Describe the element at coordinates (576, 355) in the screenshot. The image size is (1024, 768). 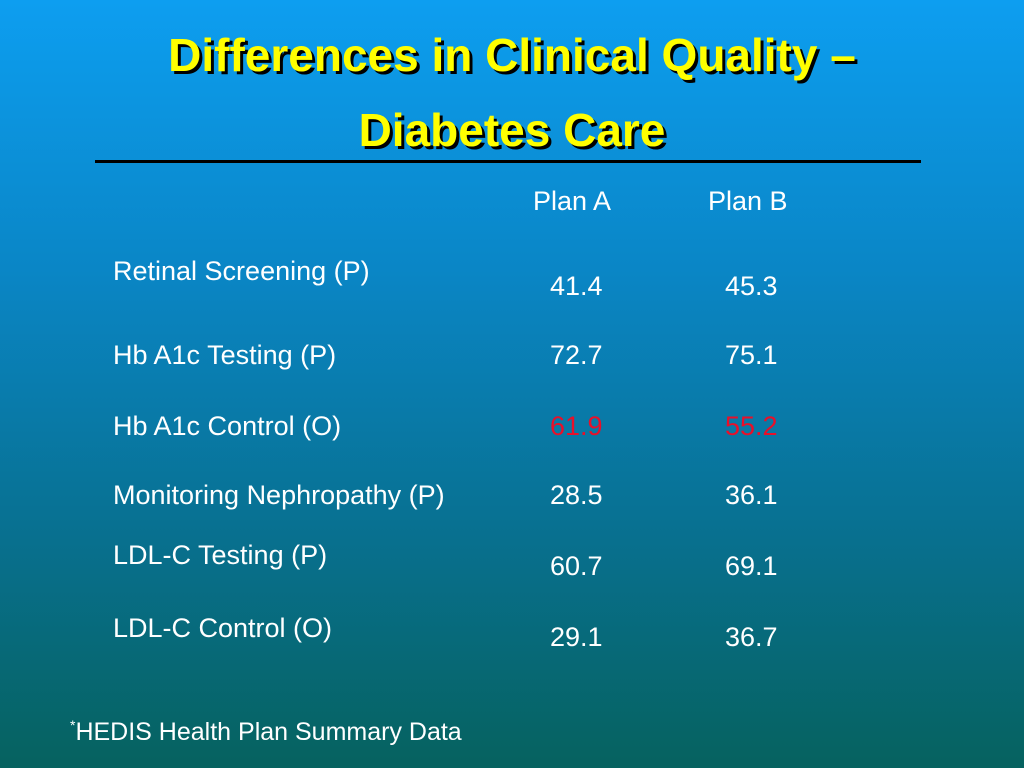
I see `cell-plan-a-hba1c-testing: 72.7` at that location.